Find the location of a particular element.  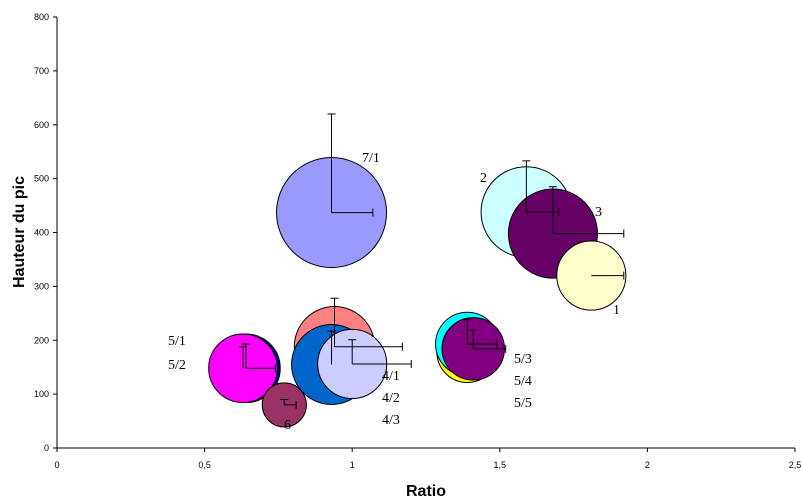

x-axis-title: Ratio is located at coordinates (426, 491).